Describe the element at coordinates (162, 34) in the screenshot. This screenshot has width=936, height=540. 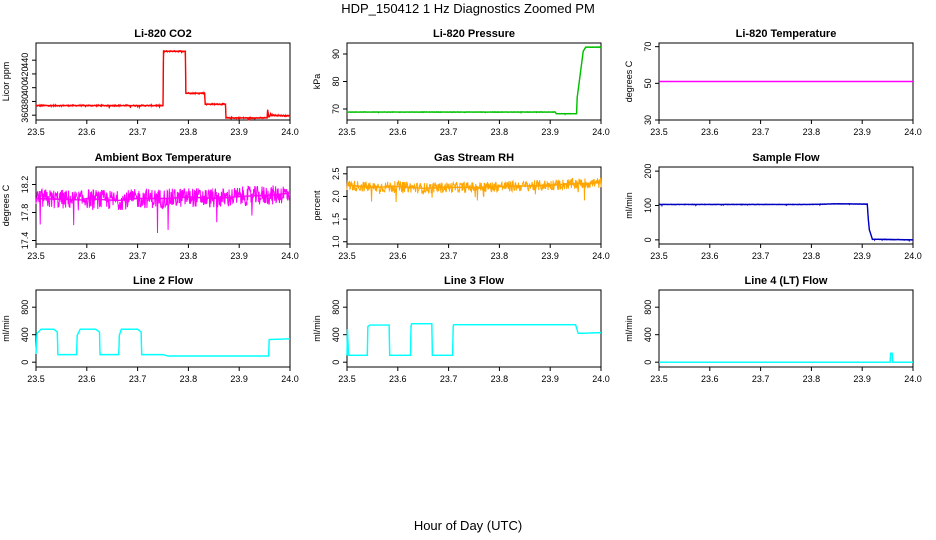
I see `panel-title: Li-820 CO2` at that location.